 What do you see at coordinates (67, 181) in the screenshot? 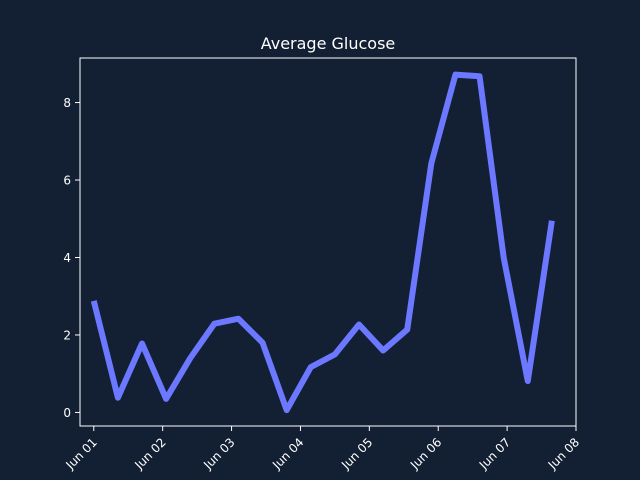
I see `y-tick-label: 6` at bounding box center [67, 181].